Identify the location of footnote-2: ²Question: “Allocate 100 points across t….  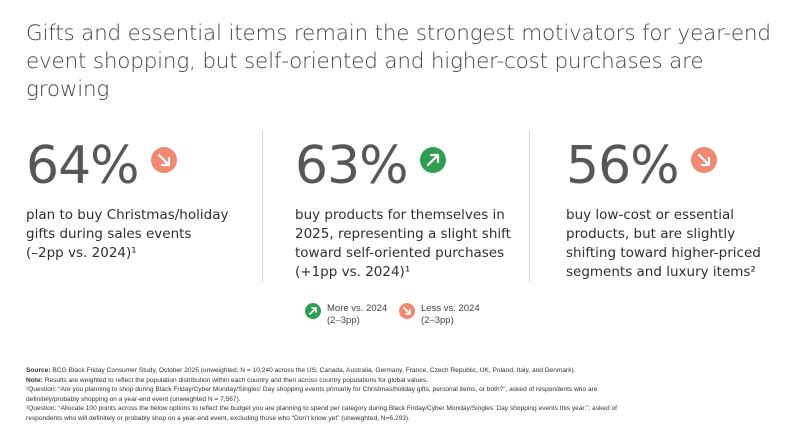
(321, 408).